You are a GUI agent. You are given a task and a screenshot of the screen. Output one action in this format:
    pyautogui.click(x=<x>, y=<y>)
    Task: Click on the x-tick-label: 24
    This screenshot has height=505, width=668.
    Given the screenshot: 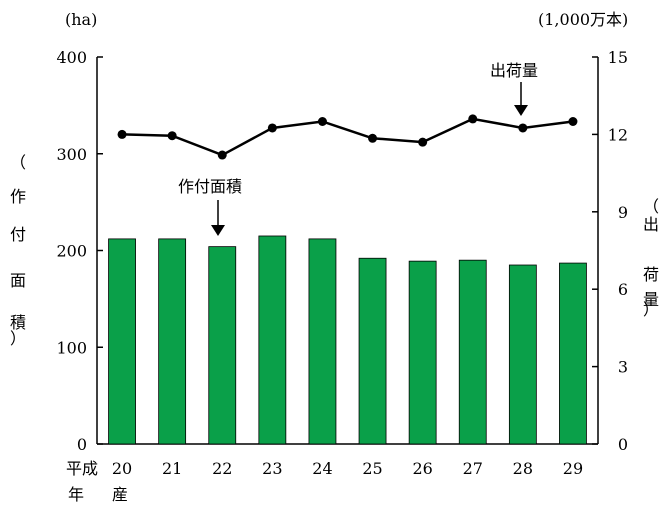 What is the action you would take?
    pyautogui.click(x=322, y=468)
    